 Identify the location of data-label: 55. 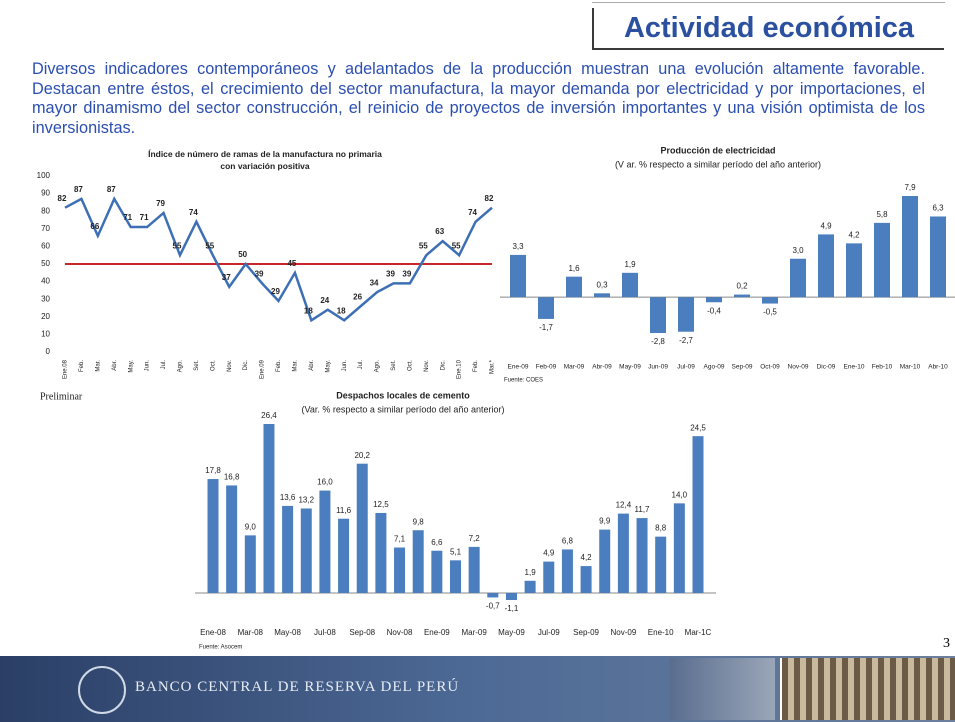
(209, 245).